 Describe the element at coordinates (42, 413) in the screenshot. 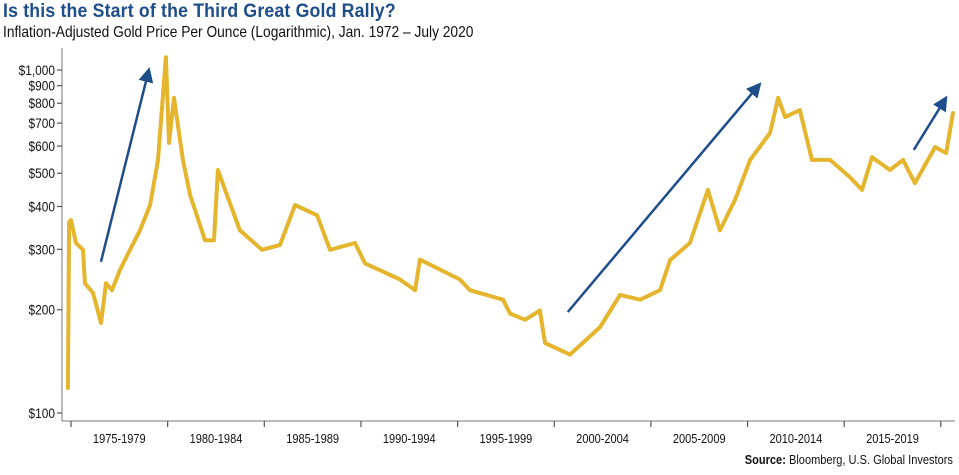

I see `y-tick-label: $100` at that location.